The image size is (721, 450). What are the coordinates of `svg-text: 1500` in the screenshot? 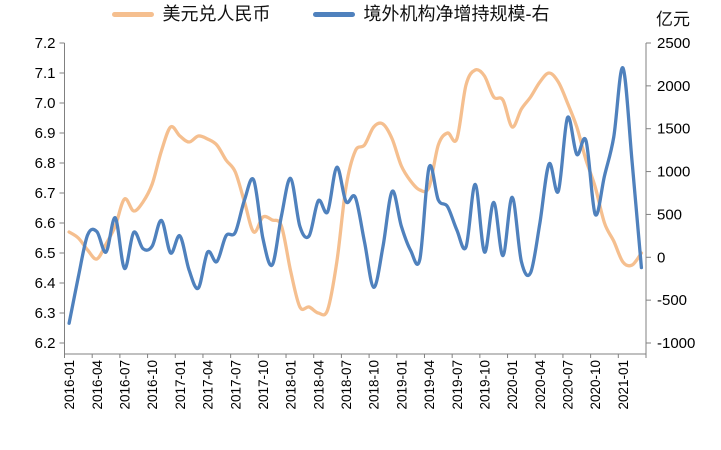 It's located at (673, 129).